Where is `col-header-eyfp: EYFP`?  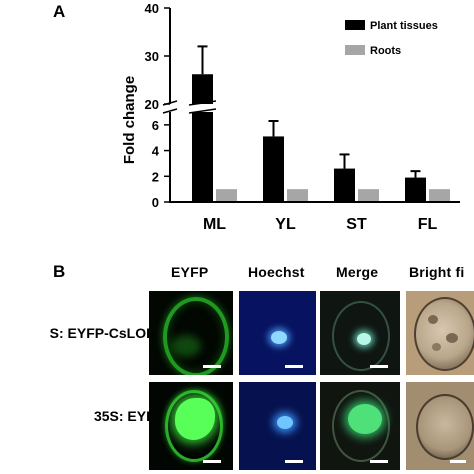
col-header-eyfp: EYFP is located at coordinates (190, 272).